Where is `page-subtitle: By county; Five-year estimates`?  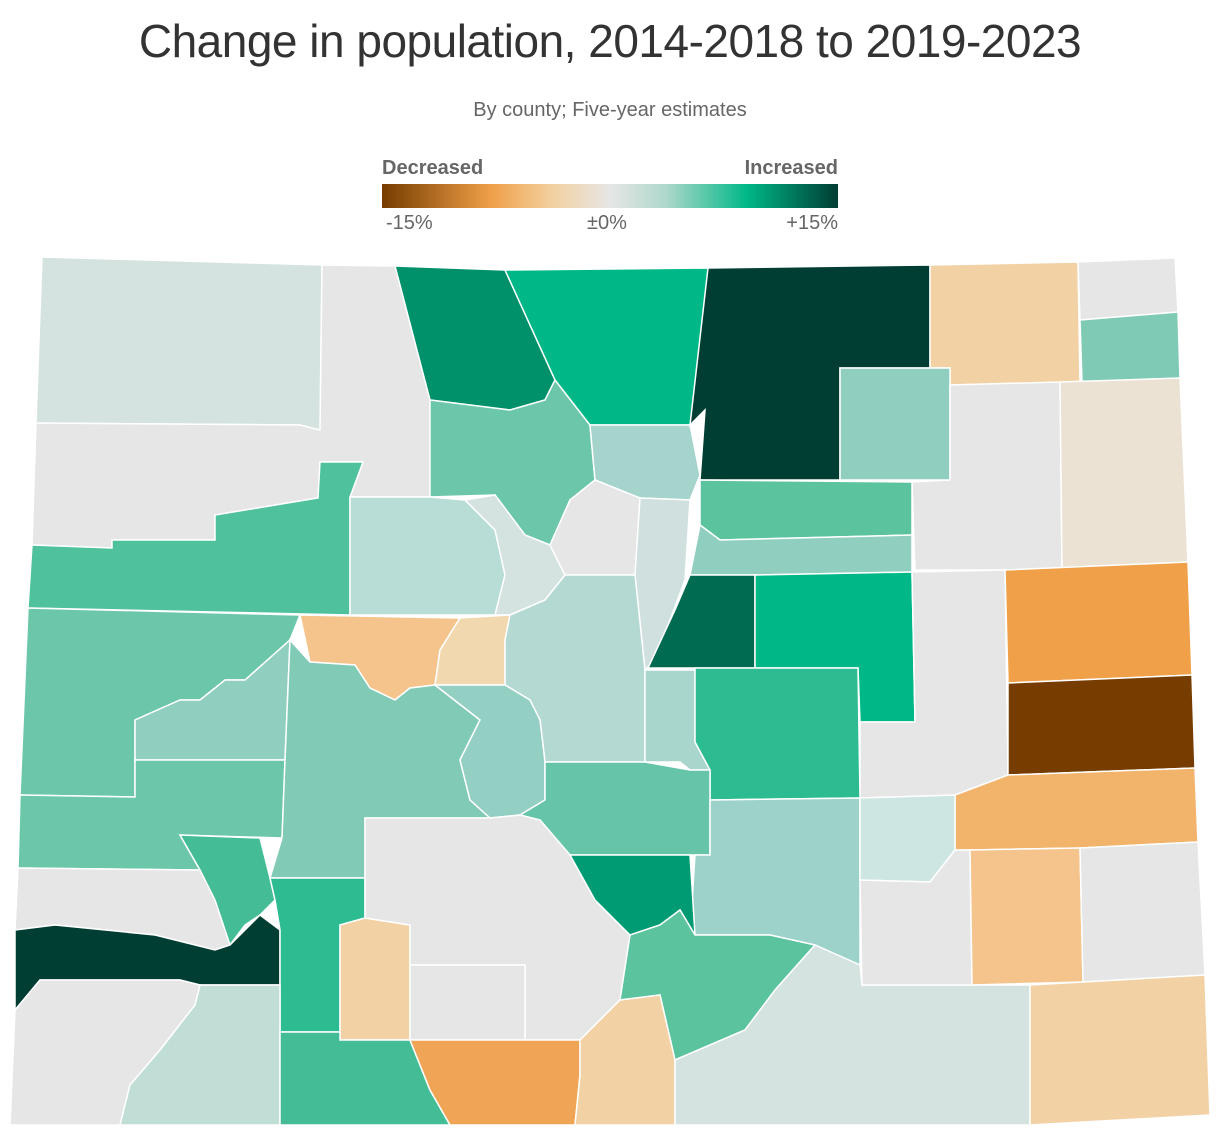
page-subtitle: By county; Five-year estimates is located at coordinates (610, 110).